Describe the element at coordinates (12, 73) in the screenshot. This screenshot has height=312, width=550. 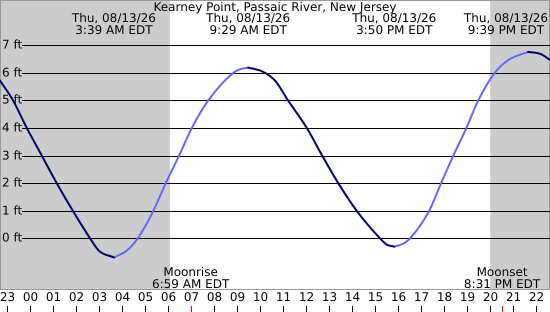
I see `y-tick-label: 6 ft` at that location.